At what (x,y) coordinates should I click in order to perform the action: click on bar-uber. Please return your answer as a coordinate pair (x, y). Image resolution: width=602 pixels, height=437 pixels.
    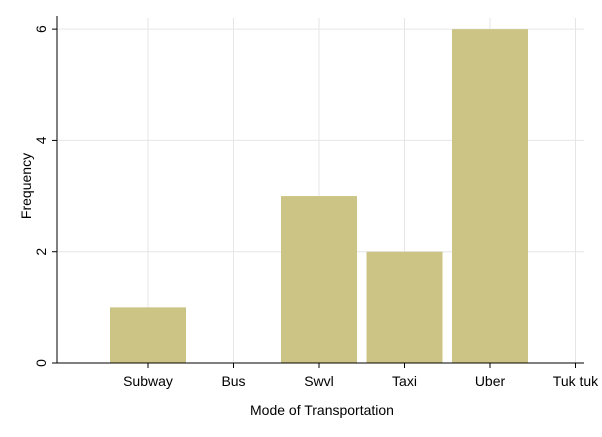
    Looking at the image, I should click on (490, 196).